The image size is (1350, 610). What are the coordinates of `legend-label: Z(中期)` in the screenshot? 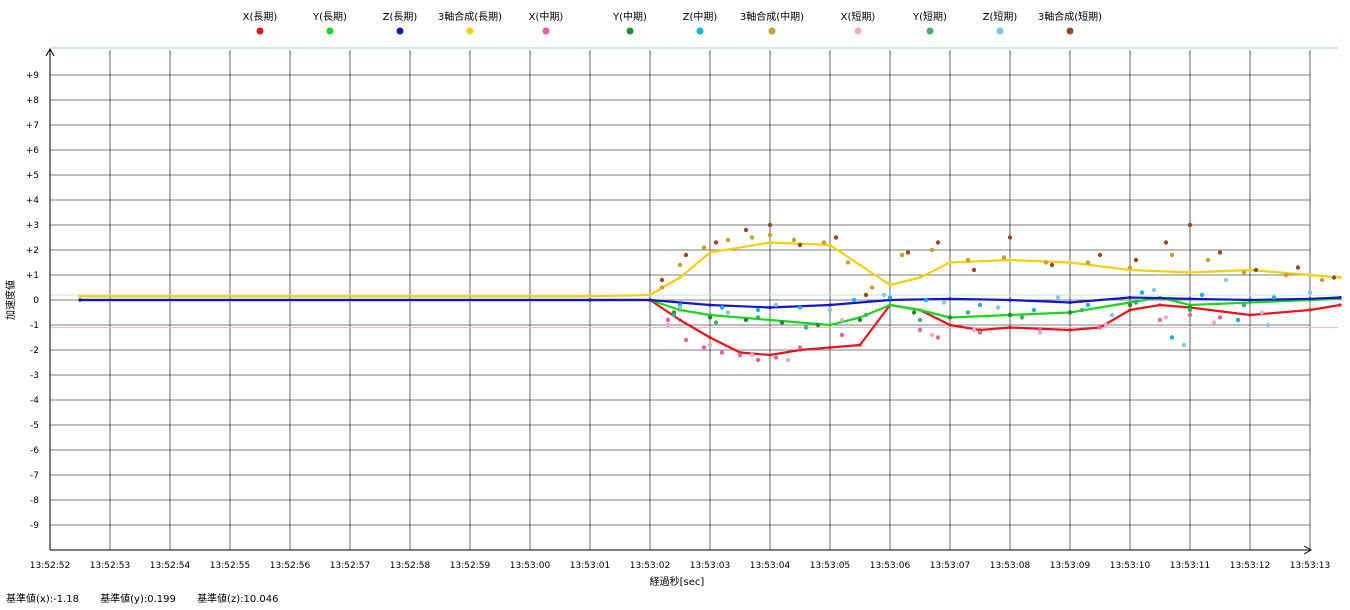 It's located at (700, 16).